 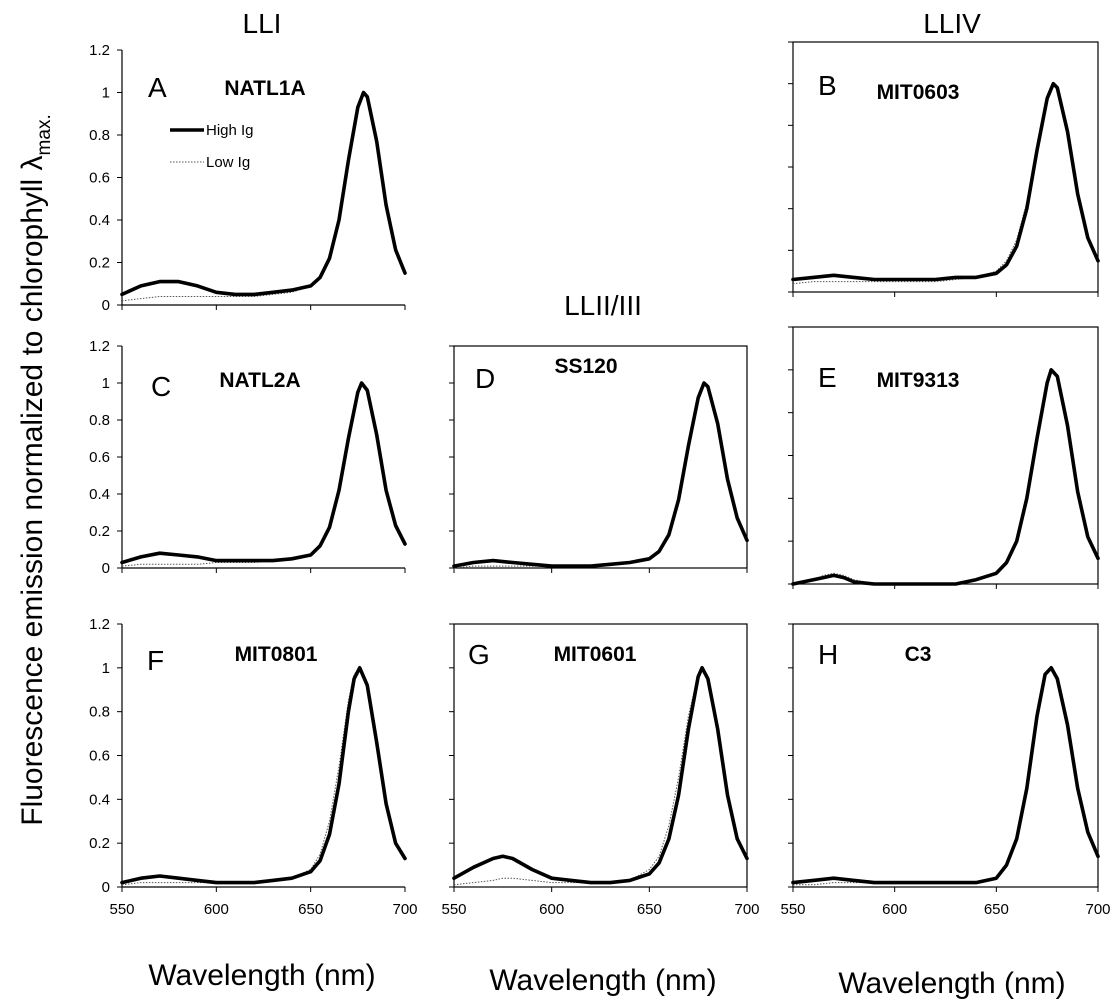 What do you see at coordinates (602, 980) in the screenshot?
I see `x-axis-label-middle: Wavelength (nm)` at bounding box center [602, 980].